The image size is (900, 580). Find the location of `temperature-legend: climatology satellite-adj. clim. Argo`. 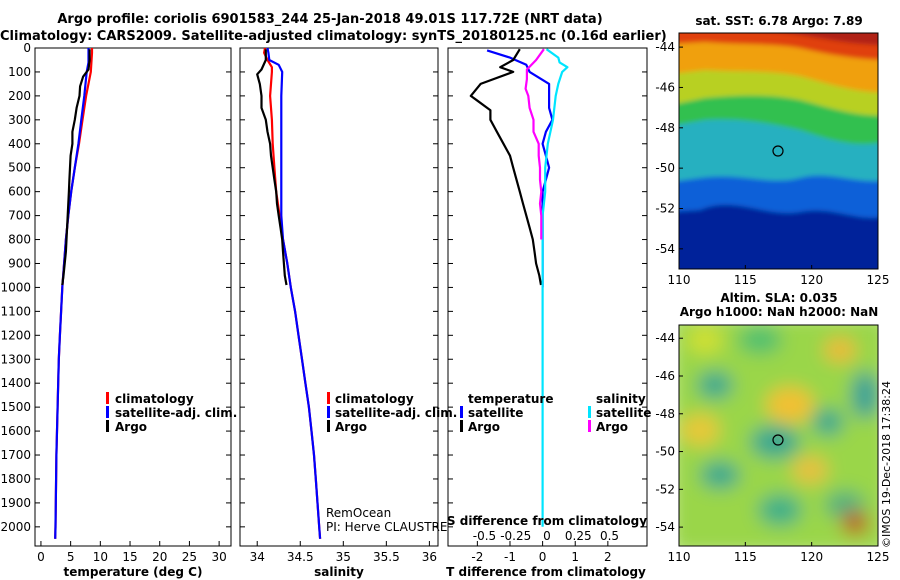

temperature-legend: climatology satellite-adj. clim. Argo is located at coordinates (171, 413).